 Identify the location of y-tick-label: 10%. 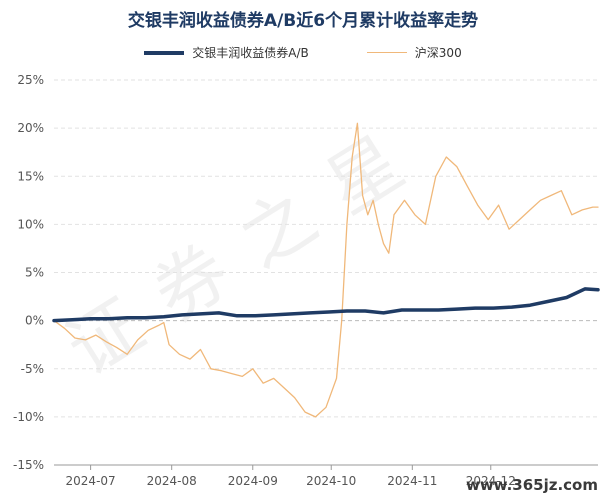
(30, 224).